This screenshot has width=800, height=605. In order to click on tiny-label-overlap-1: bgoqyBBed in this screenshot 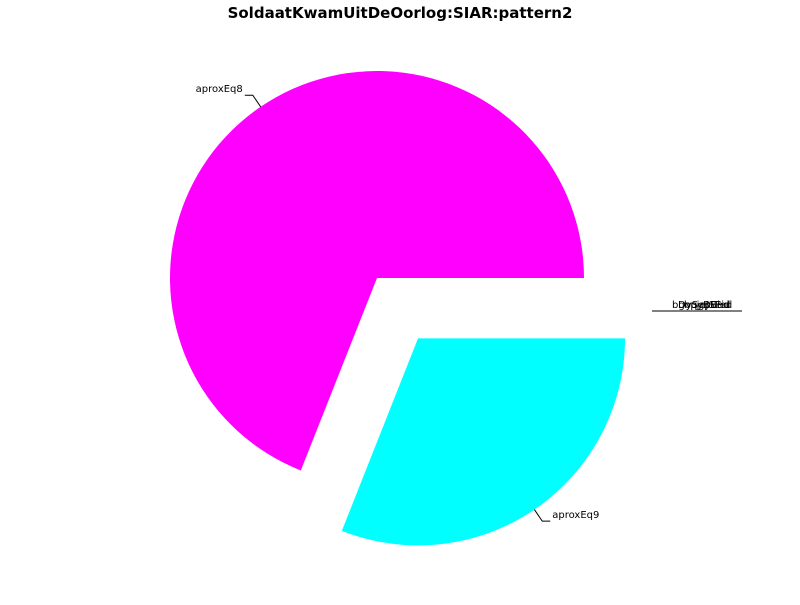, I will do `click(700, 305)`.